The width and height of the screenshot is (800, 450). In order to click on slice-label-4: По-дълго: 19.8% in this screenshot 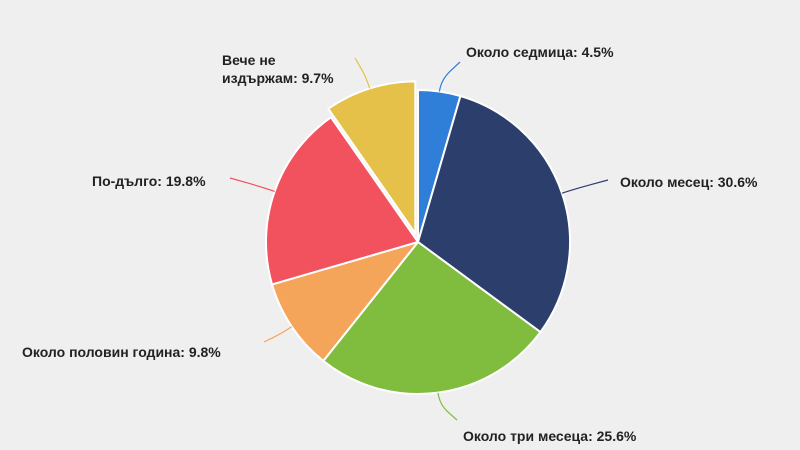, I will do `click(149, 181)`.